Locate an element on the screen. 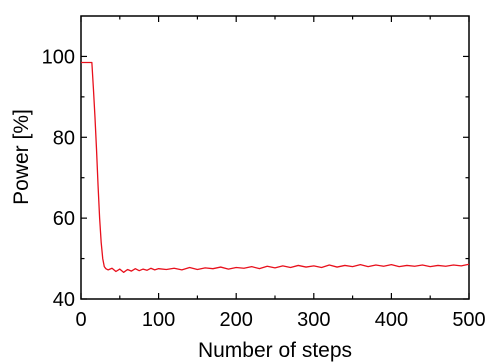 This screenshot has width=489, height=362. x-tick-label: 500 is located at coordinates (468, 320).